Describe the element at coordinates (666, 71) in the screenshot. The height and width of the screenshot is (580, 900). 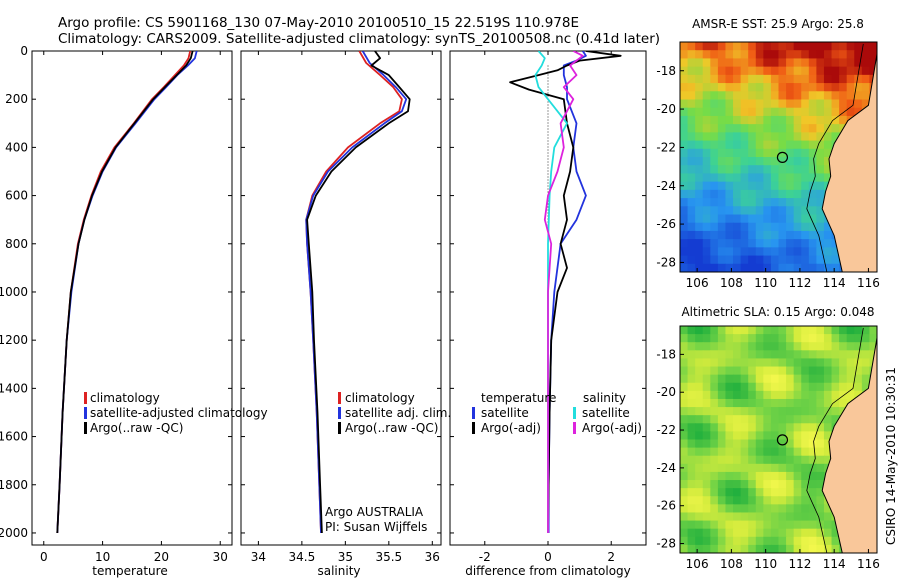
I see `map-y-tick-label: -18` at that location.